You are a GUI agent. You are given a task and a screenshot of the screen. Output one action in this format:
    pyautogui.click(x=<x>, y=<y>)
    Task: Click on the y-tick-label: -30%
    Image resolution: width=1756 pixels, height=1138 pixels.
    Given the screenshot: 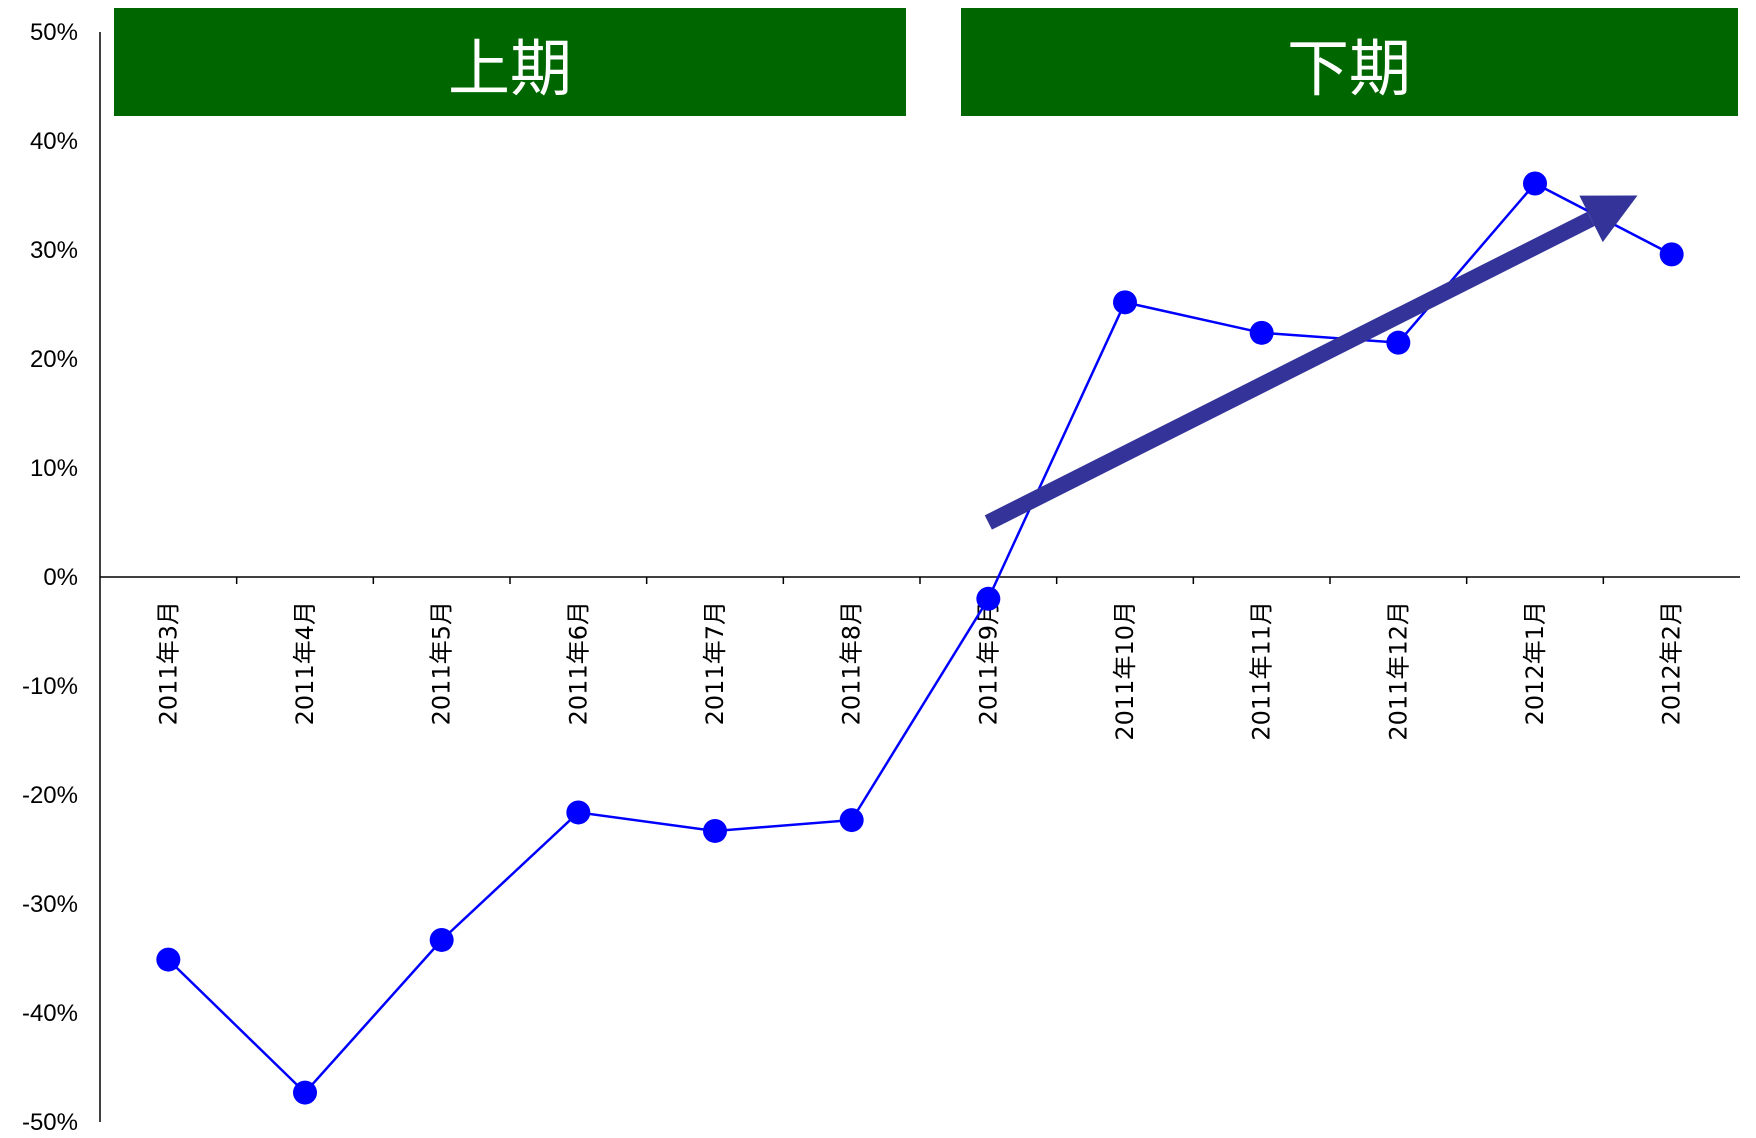 What is the action you would take?
    pyautogui.click(x=50, y=904)
    